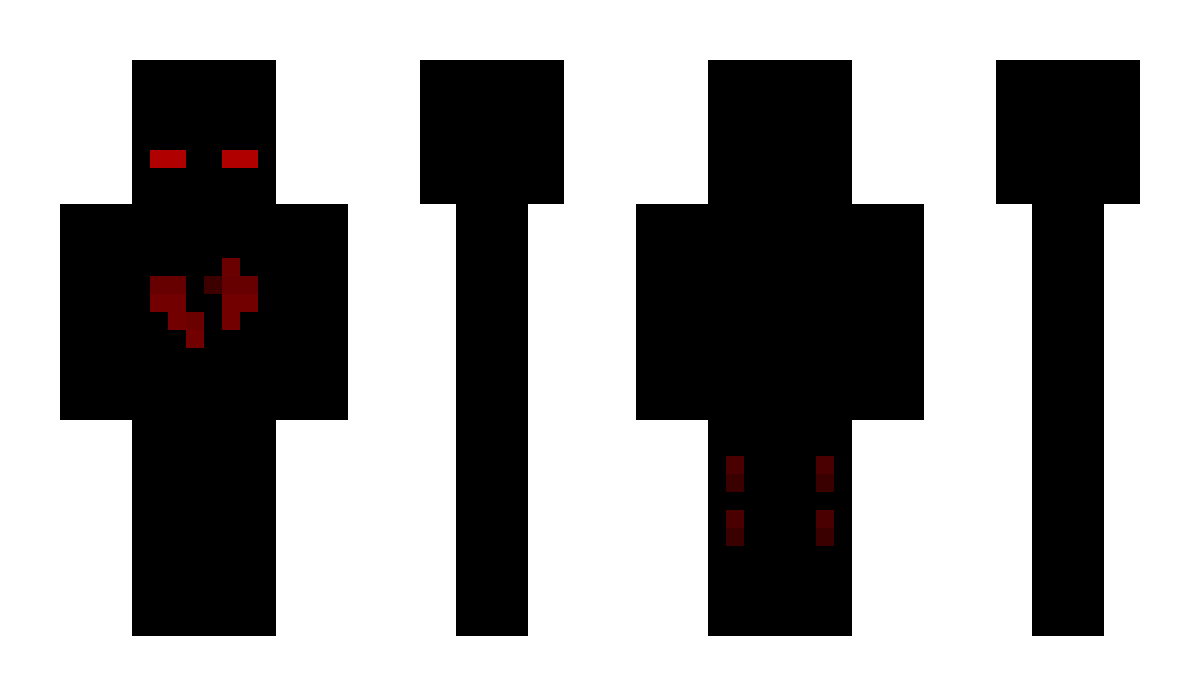  Describe the element at coordinates (780, 312) in the screenshot. I see `arms-torso-back` at that location.